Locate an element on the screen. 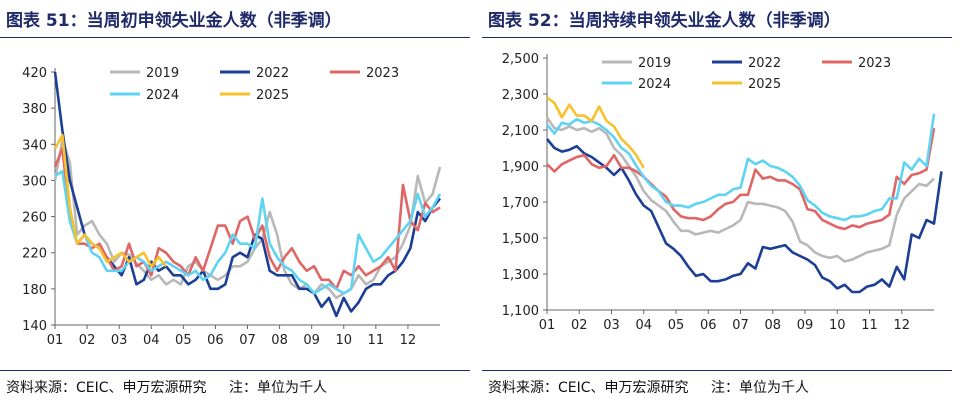 The height and width of the screenshot is (400, 960). y-tick-label: 2,500 is located at coordinates (520, 59).